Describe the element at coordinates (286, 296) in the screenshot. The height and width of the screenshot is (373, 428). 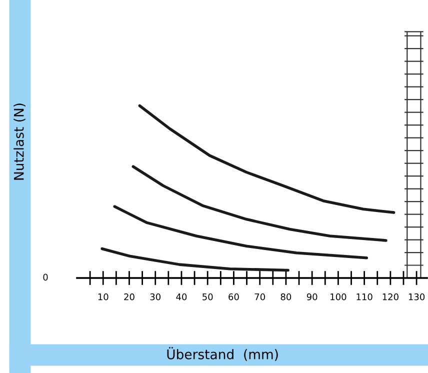
I see `x-tick-label: 80` at that location.